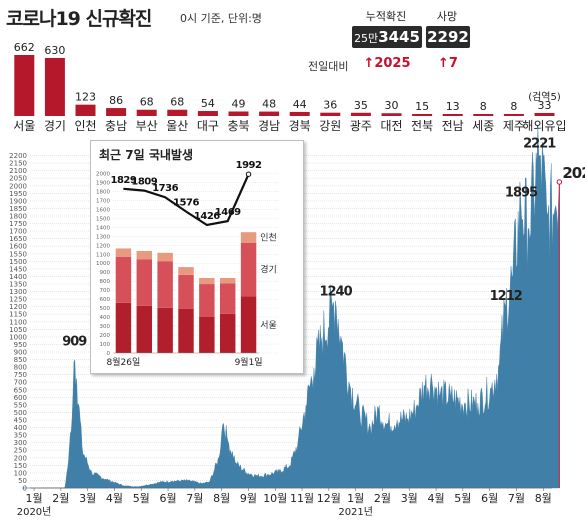 Image resolution: width=585 pixels, height=530 pixels. What do you see at coordinates (85, 97) in the screenshot?
I see `region-value-인천: 123` at bounding box center [85, 97].